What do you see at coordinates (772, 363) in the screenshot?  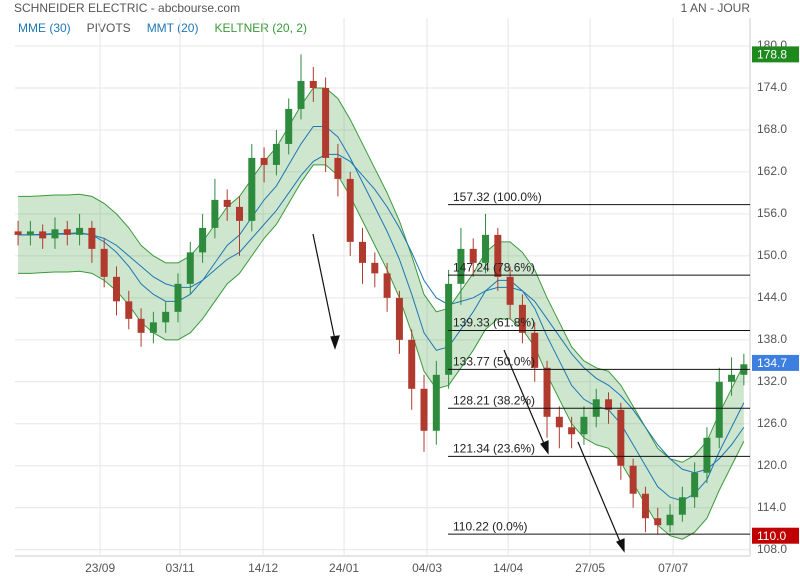 I see `price-badge-label: 134.7` at bounding box center [772, 363].